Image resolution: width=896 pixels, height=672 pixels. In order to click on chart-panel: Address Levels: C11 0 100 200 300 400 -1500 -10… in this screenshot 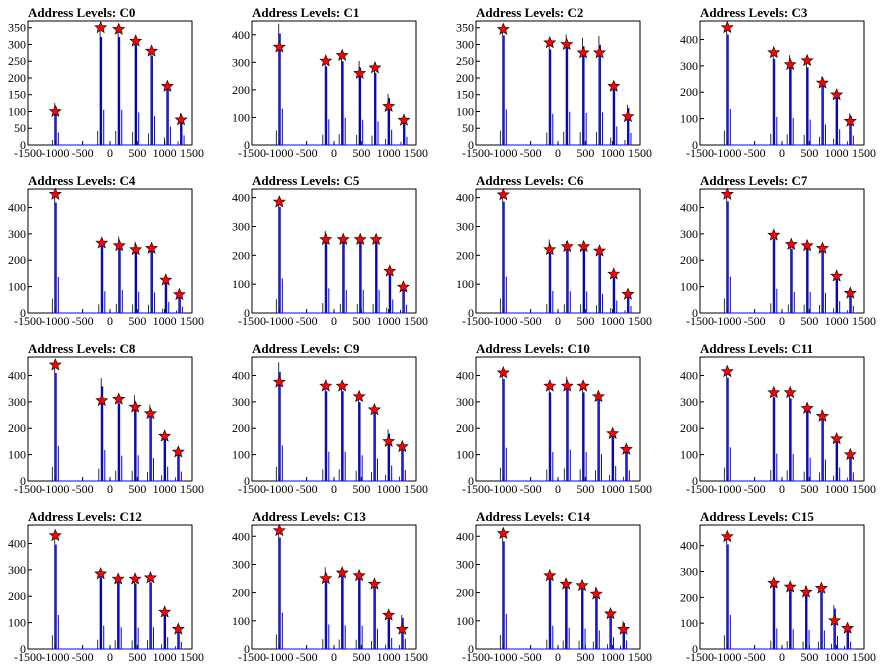, I will do `click(784, 420)`.